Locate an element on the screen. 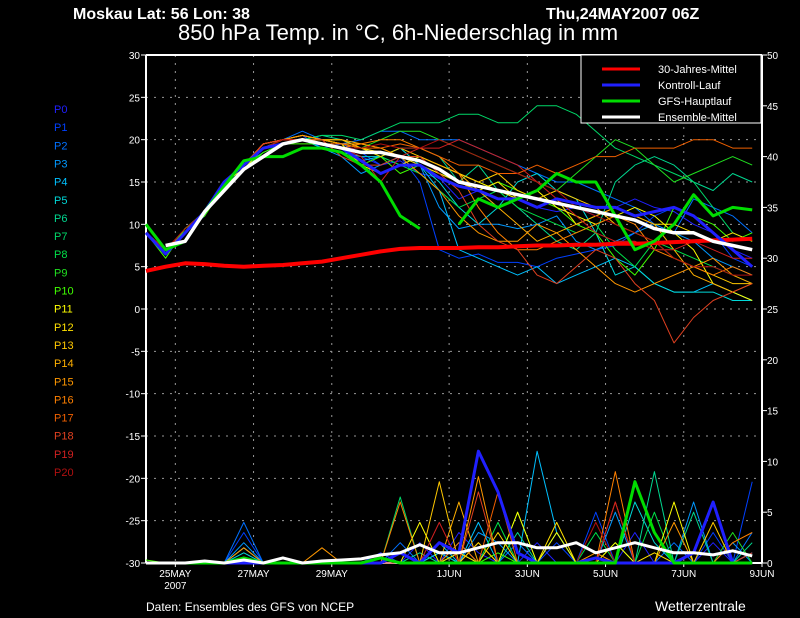 Image resolution: width=800 pixels, height=618 pixels. y-tick-label-left: -5 is located at coordinates (135, 352).